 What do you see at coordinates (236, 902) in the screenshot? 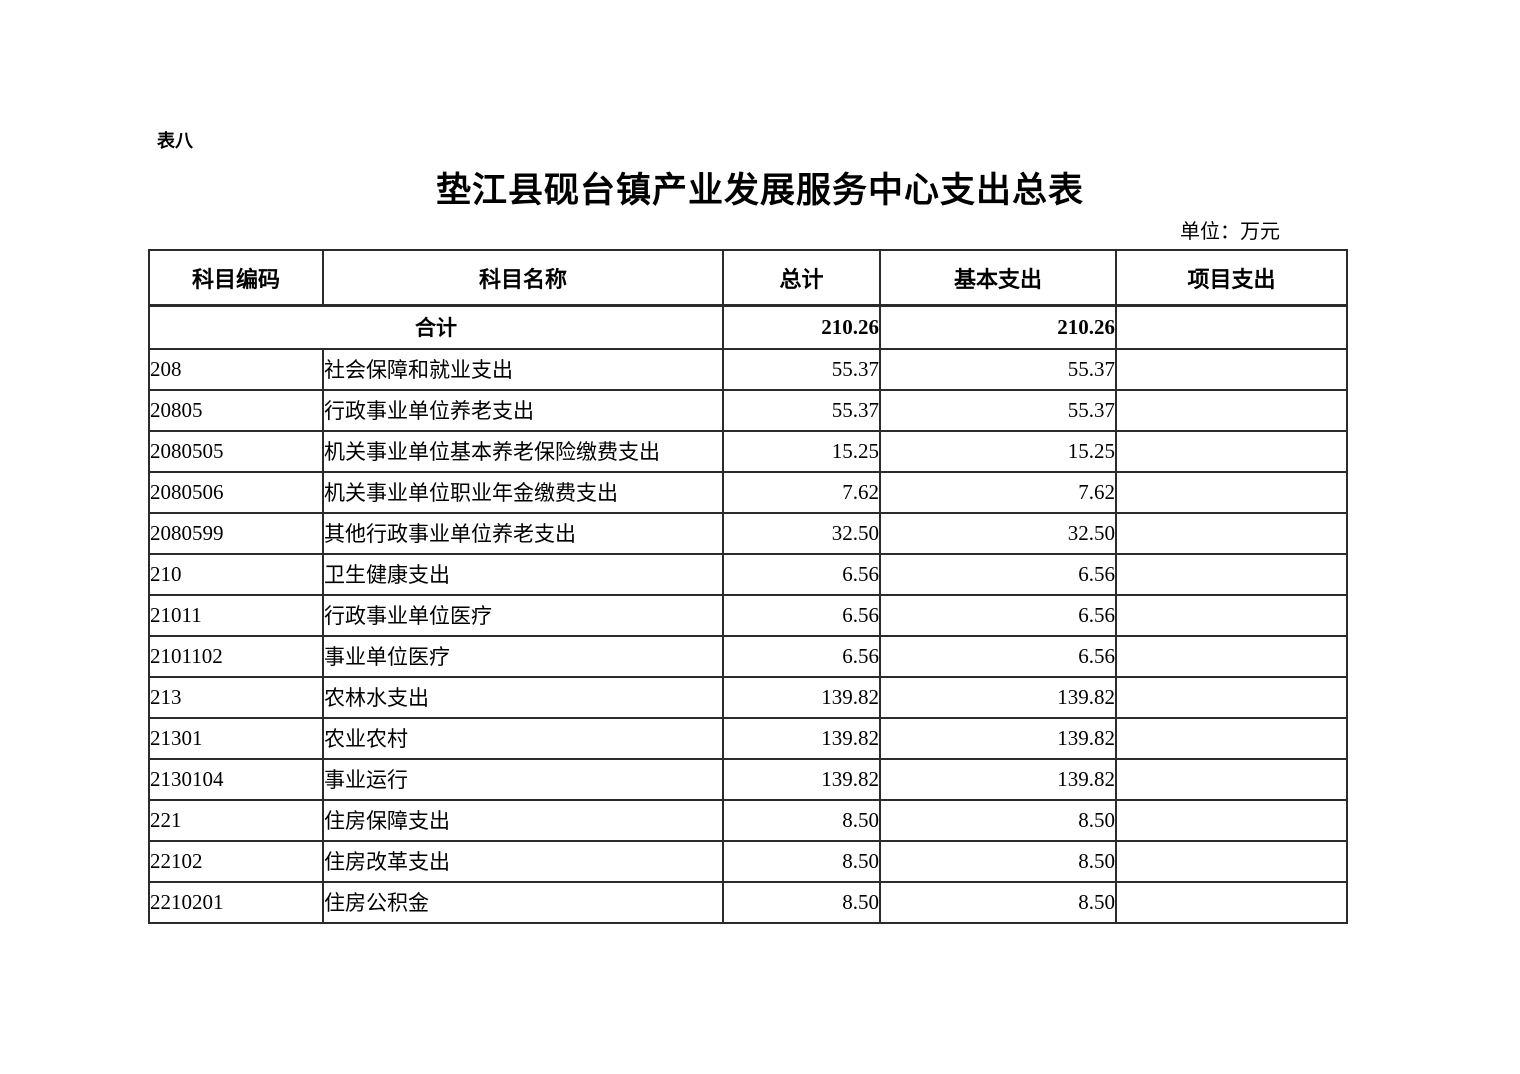
I see `cell-code: 2210201` at bounding box center [236, 902].